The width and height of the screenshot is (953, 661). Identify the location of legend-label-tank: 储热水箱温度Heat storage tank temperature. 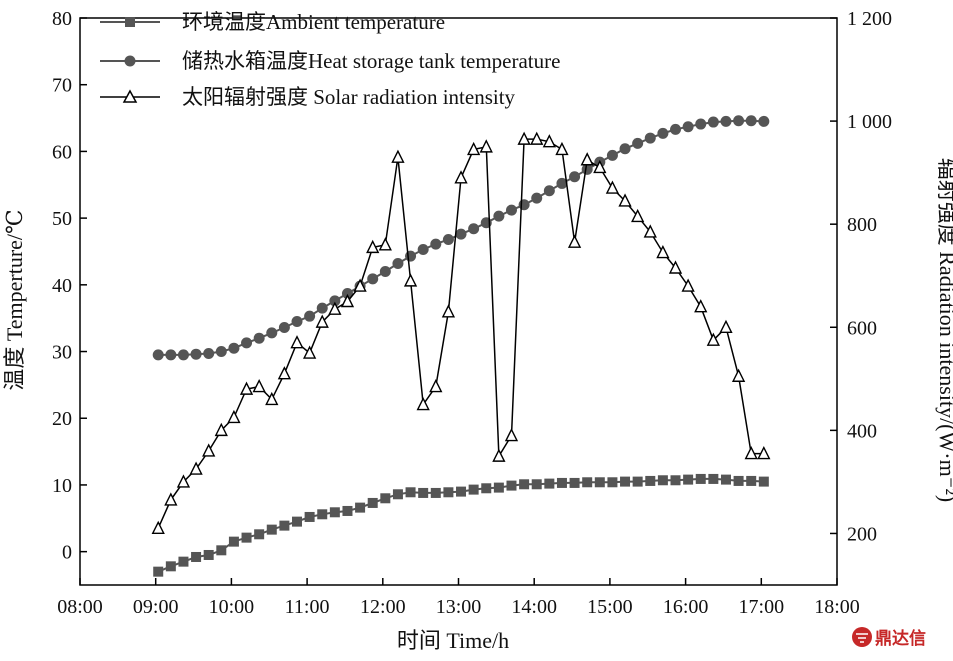
(371, 61).